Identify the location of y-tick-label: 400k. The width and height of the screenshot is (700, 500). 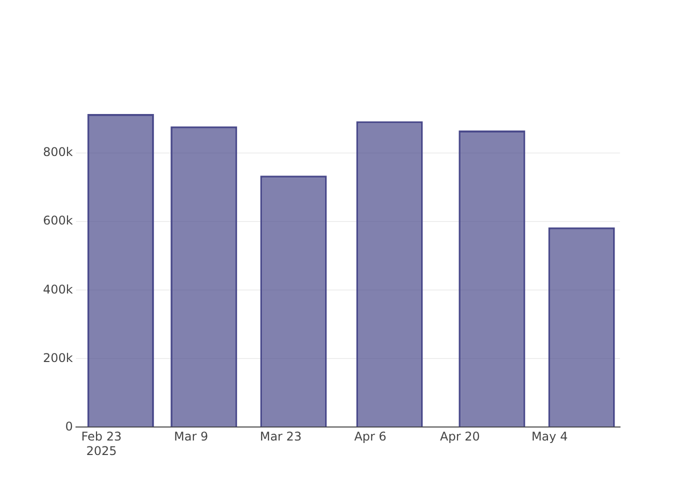
(57, 289).